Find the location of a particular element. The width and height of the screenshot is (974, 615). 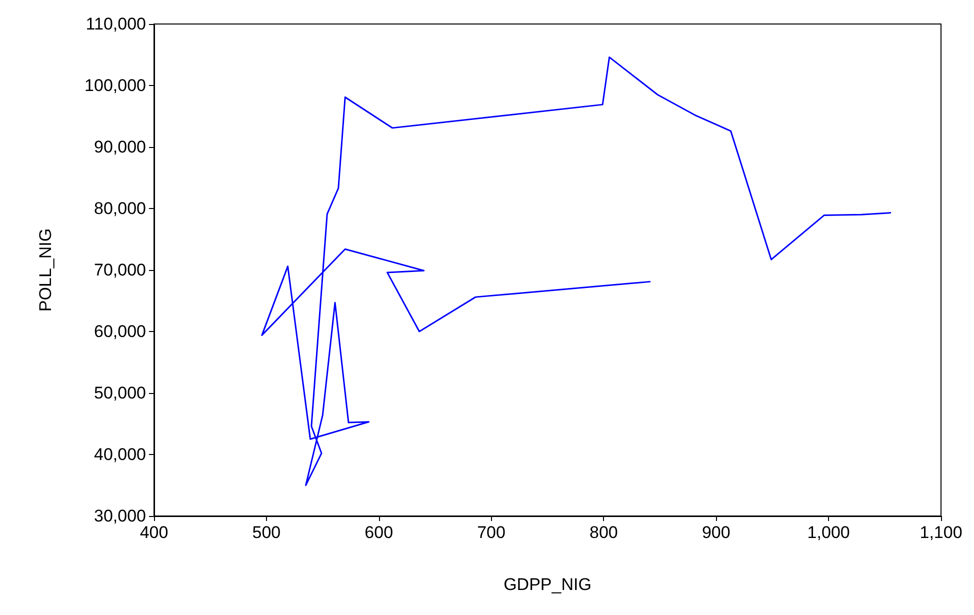

y-tick-label: 110,000 is located at coordinates (116, 24).